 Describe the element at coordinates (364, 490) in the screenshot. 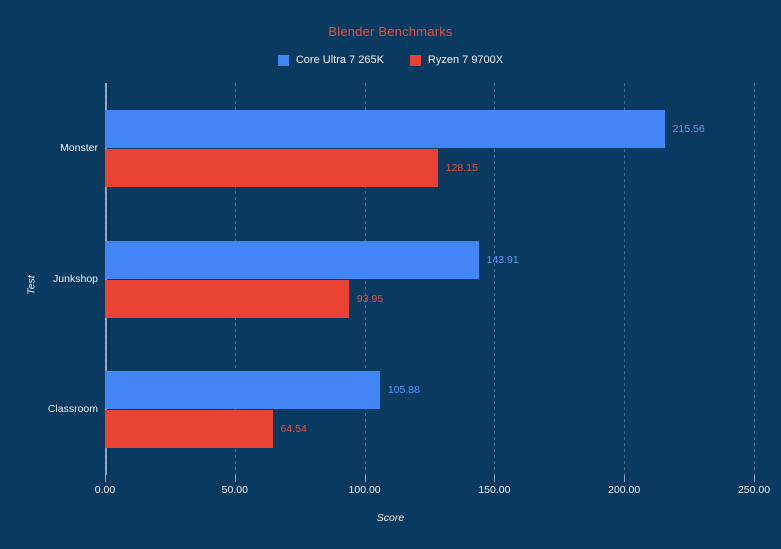

I see `x-axis-tick-label: 100.00` at that location.